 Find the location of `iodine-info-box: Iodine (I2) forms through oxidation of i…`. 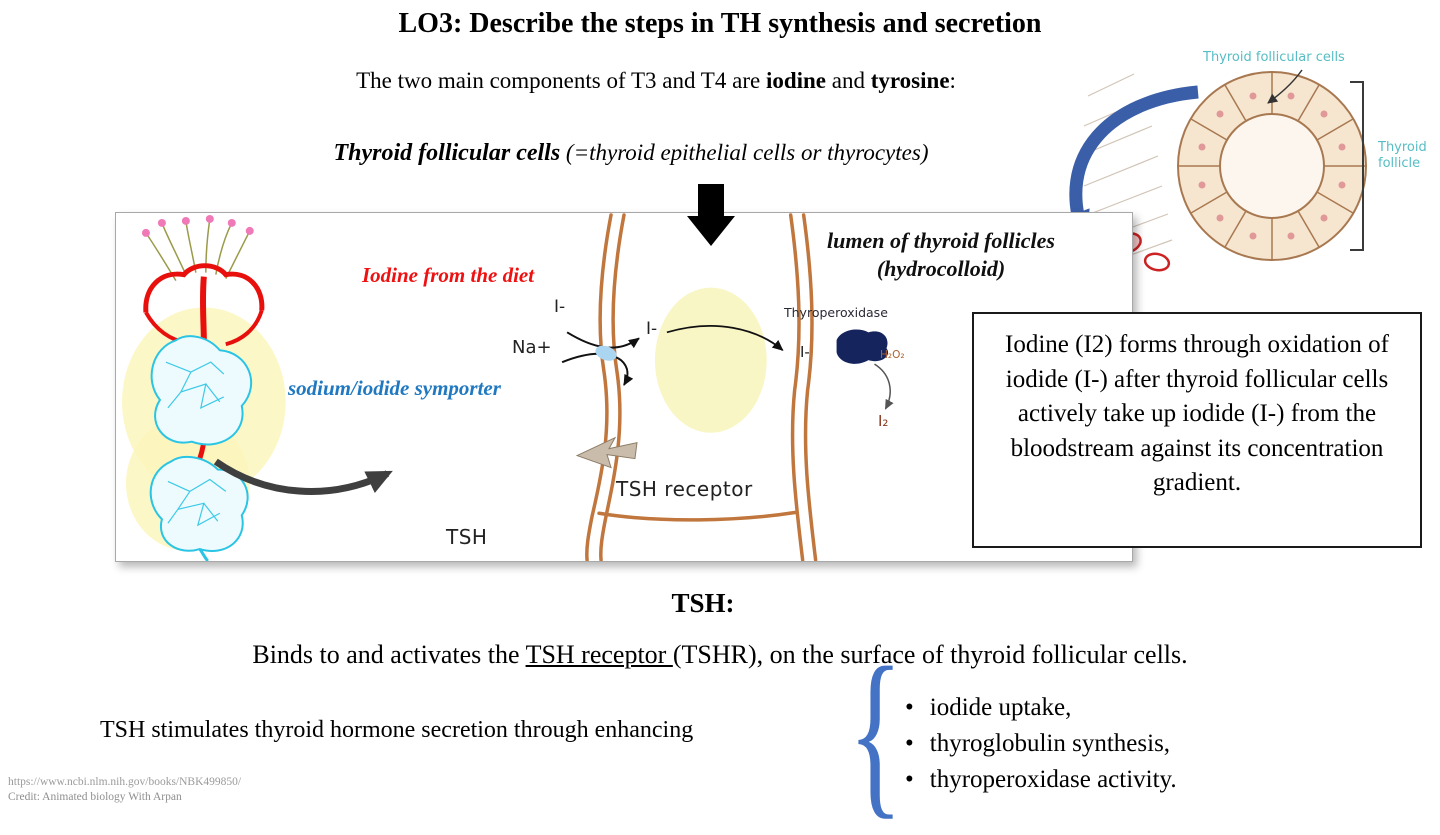

iodine-info-box: Iodine (I2) forms through oxidation of i… is located at coordinates (1197, 430).